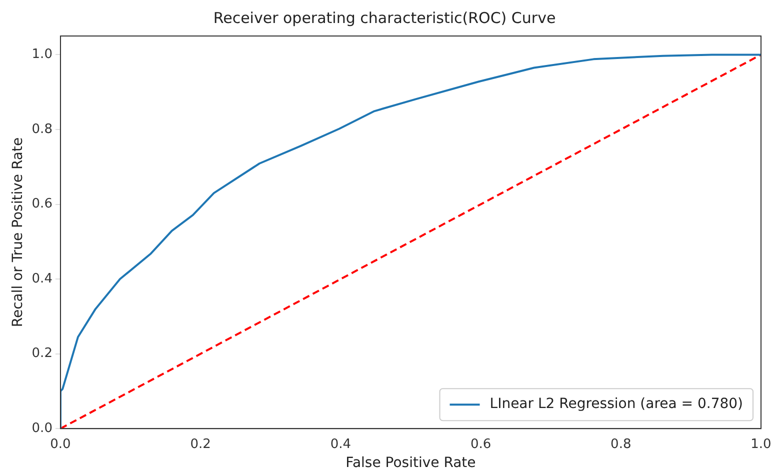 The image size is (779, 474). Describe the element at coordinates (481, 444) in the screenshot. I see `x-tick-label: 0.6` at that location.